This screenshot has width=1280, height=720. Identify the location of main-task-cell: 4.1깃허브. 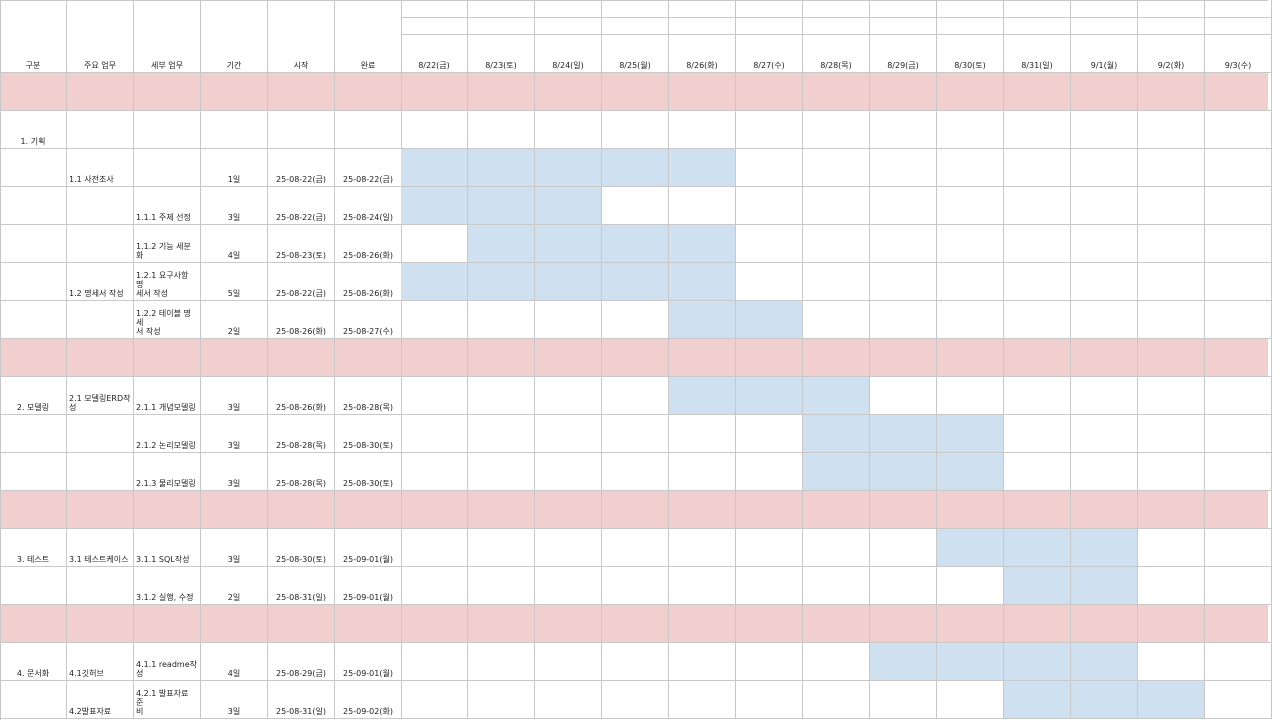
(100, 662).